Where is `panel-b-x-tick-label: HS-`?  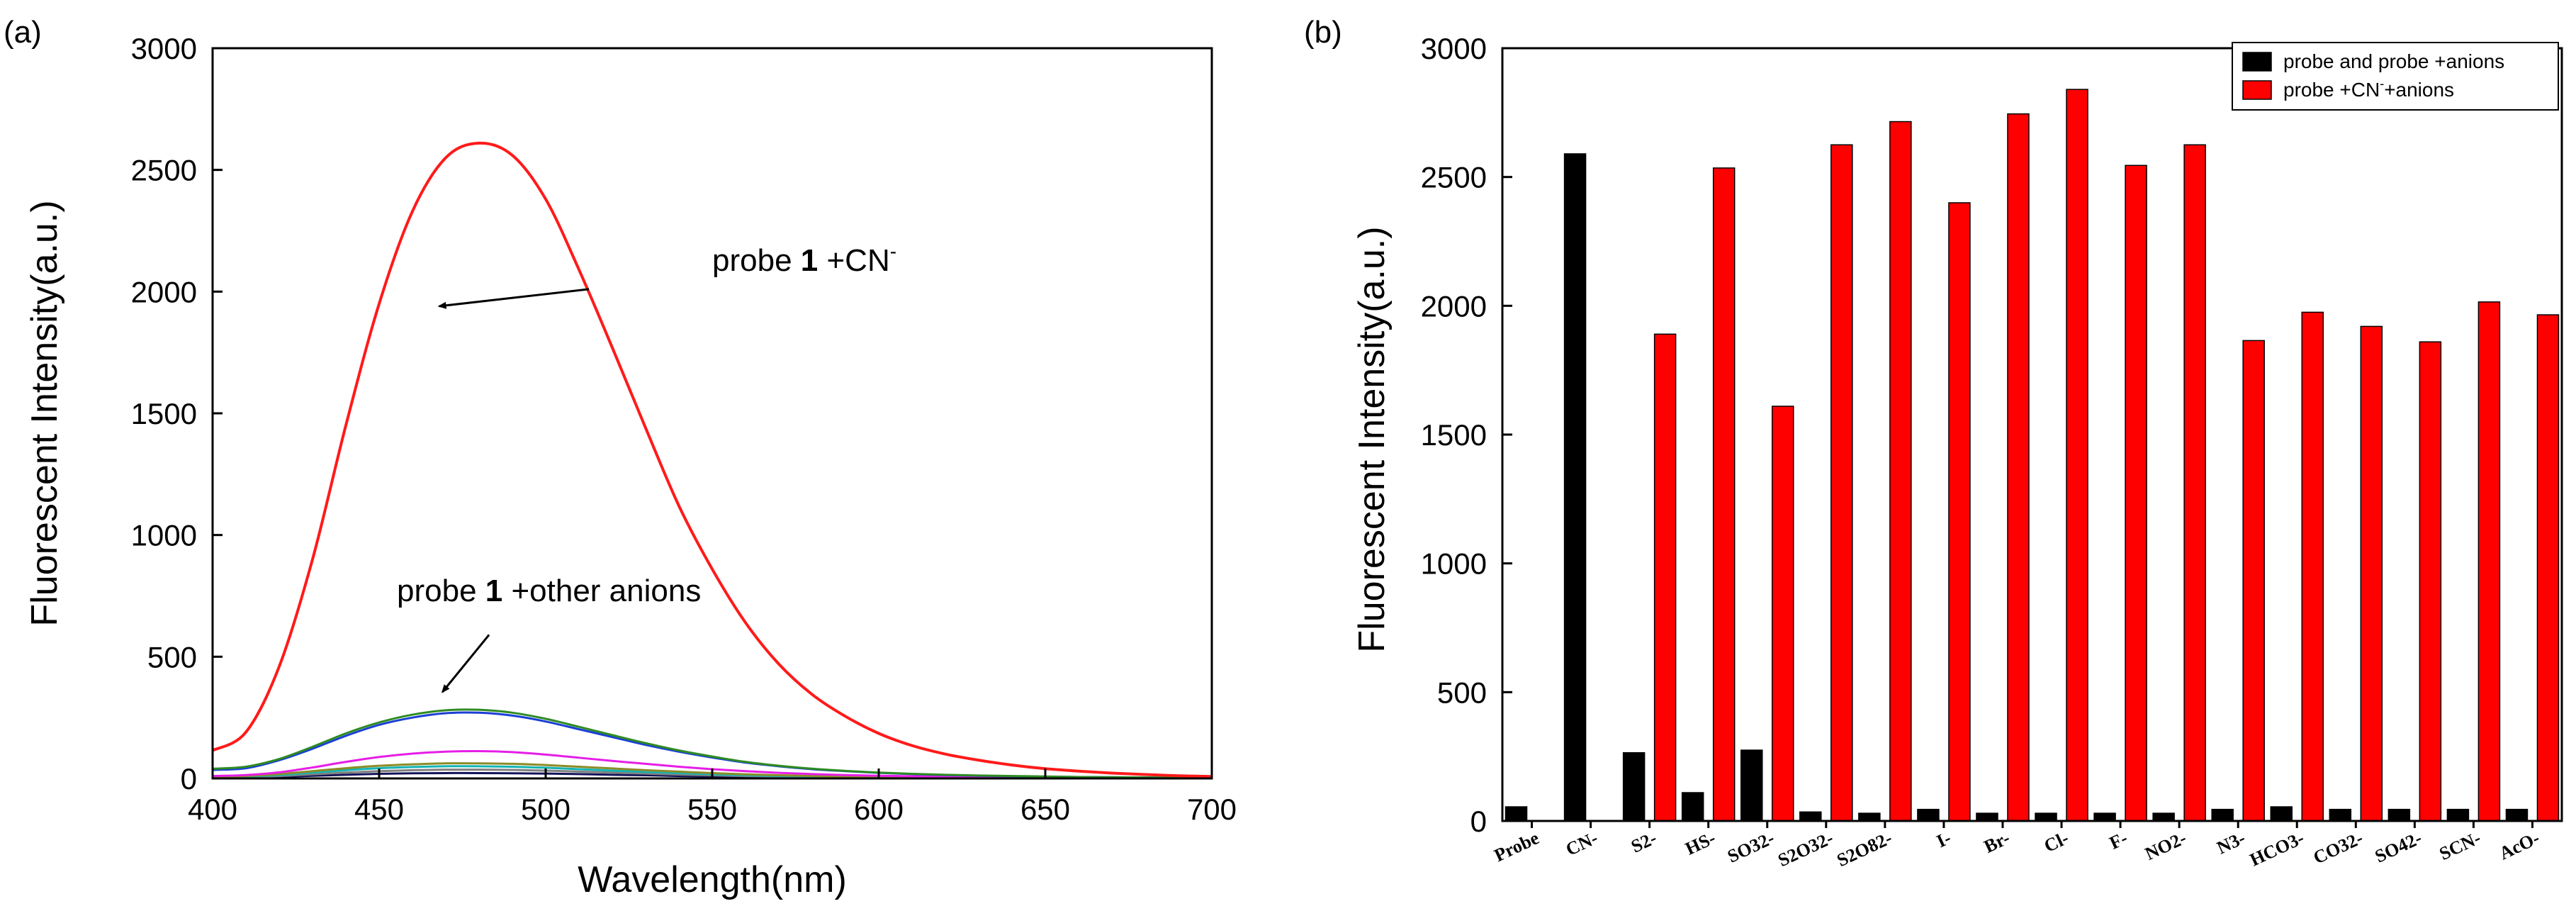 panel-b-x-tick-label: HS- is located at coordinates (1700, 843).